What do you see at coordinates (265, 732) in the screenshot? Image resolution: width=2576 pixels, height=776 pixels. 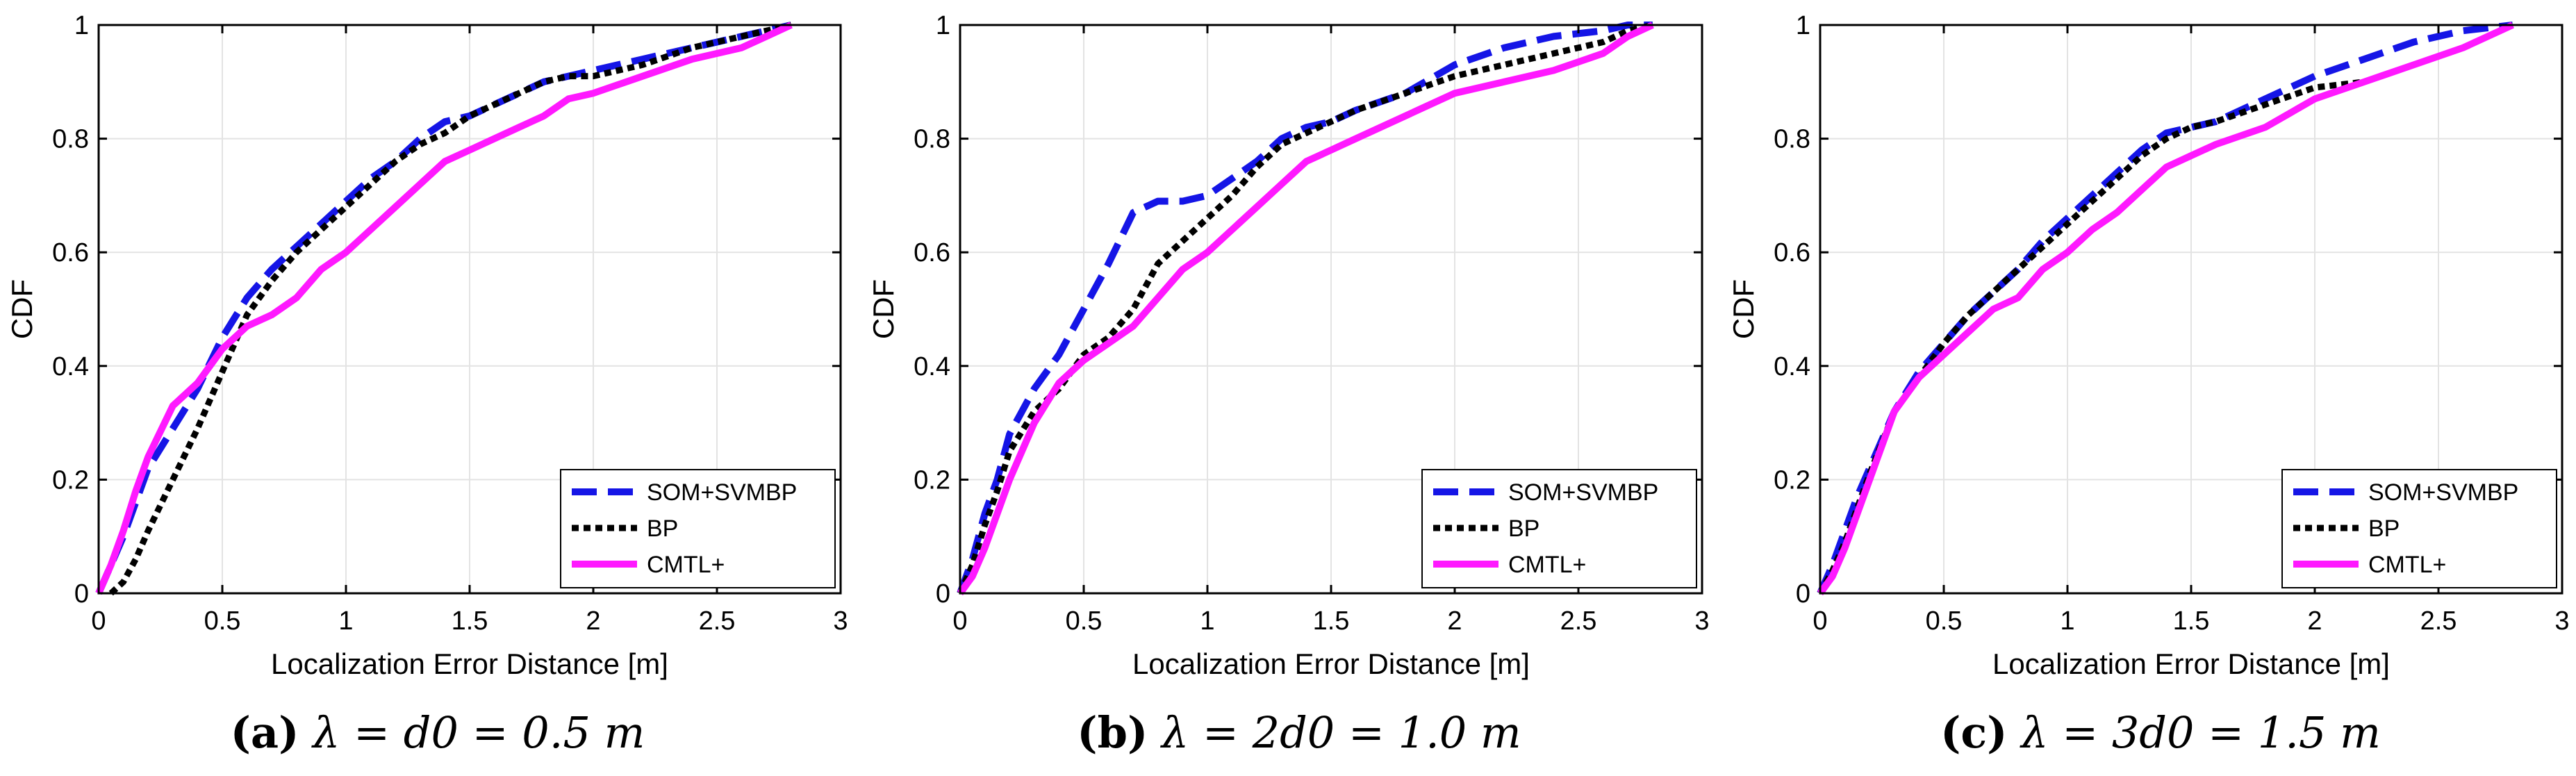 I see `caption-a-label: (a)` at bounding box center [265, 732].